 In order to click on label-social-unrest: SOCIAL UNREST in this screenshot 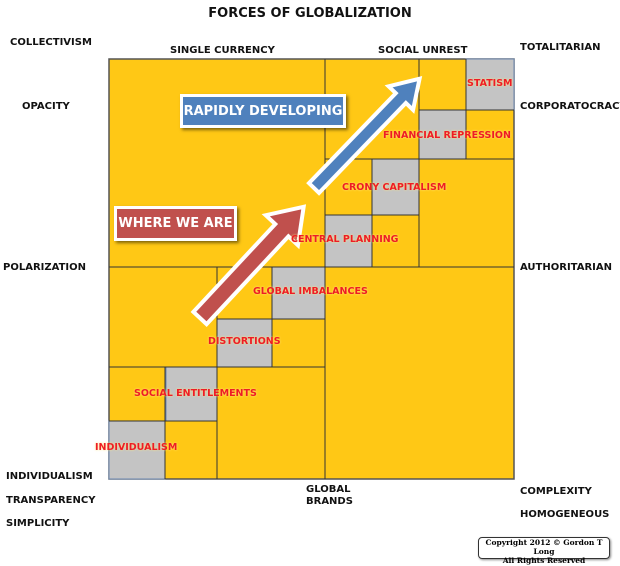, I will do `click(423, 50)`.